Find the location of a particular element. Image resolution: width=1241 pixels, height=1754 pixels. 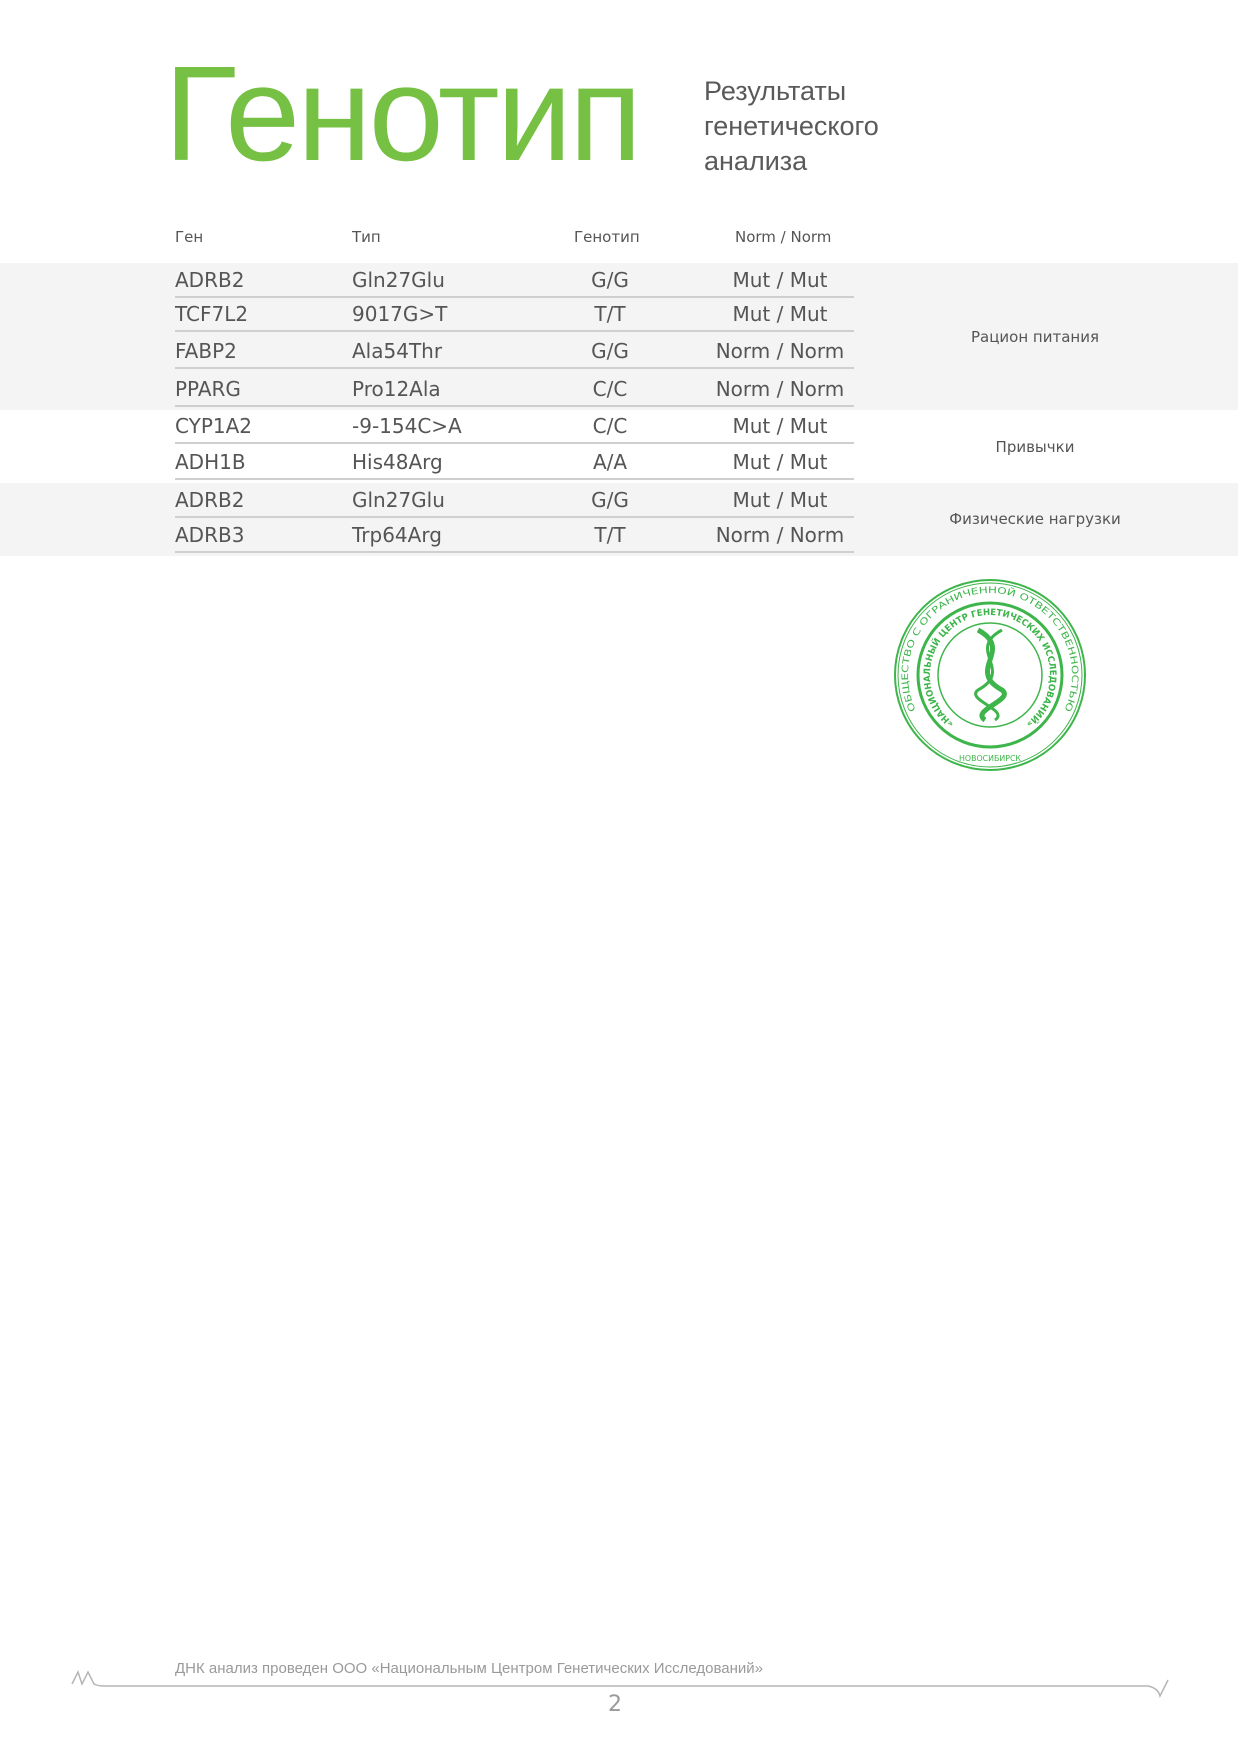

table-row: ADH1B His48Arg A/A Mut / Mut is located at coordinates (620, 462).